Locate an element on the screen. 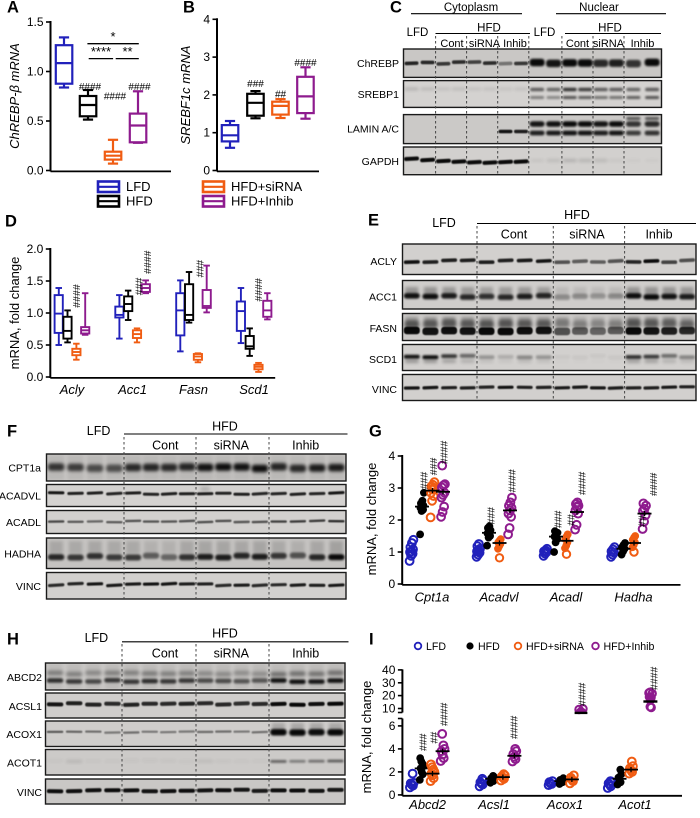  svg-text: GAPDH is located at coordinates (380, 162).